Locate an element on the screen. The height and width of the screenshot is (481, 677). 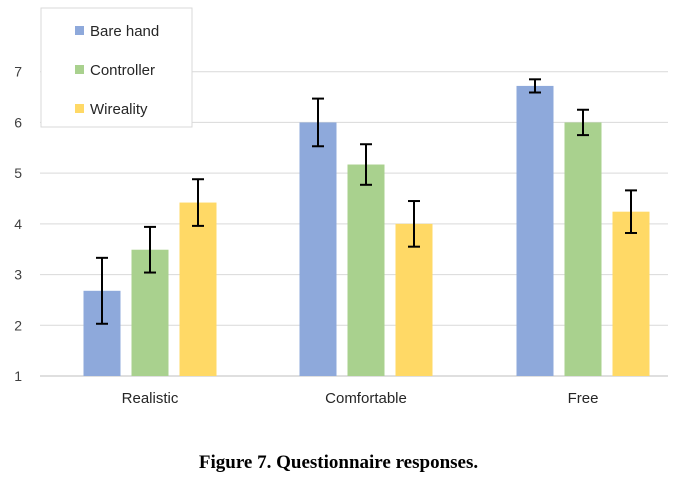
bar-bare-hand-free is located at coordinates (535, 231).